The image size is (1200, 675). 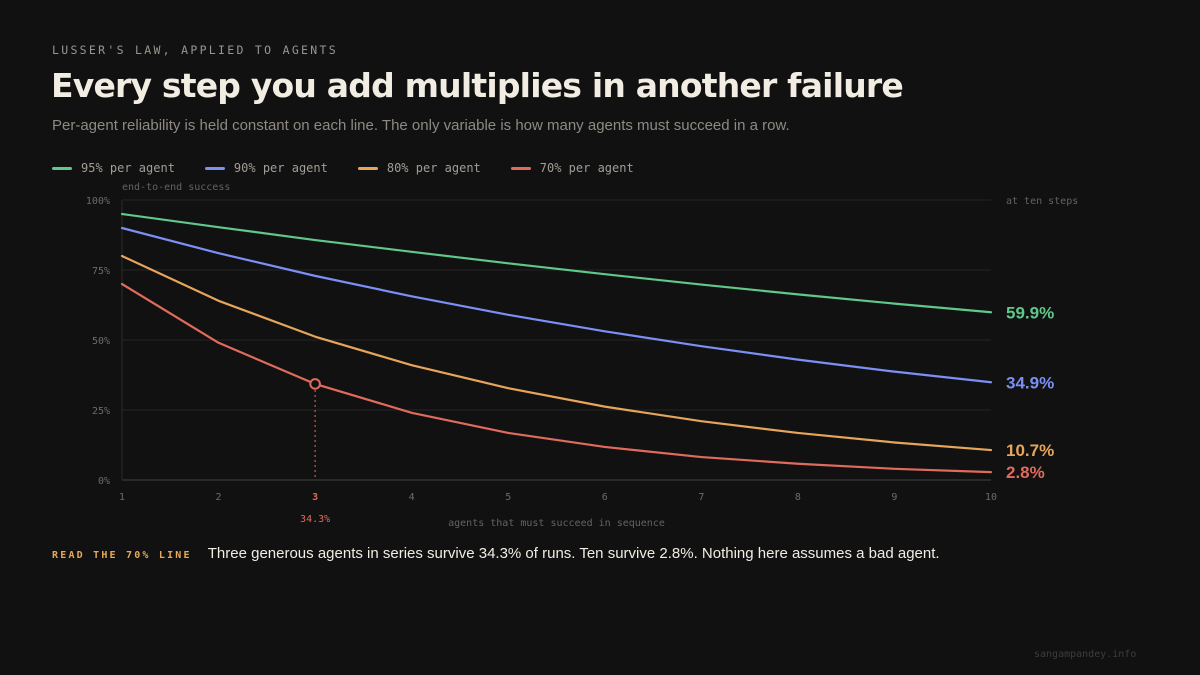 I want to click on end-label-header: at ten steps, so click(x=1042, y=201).